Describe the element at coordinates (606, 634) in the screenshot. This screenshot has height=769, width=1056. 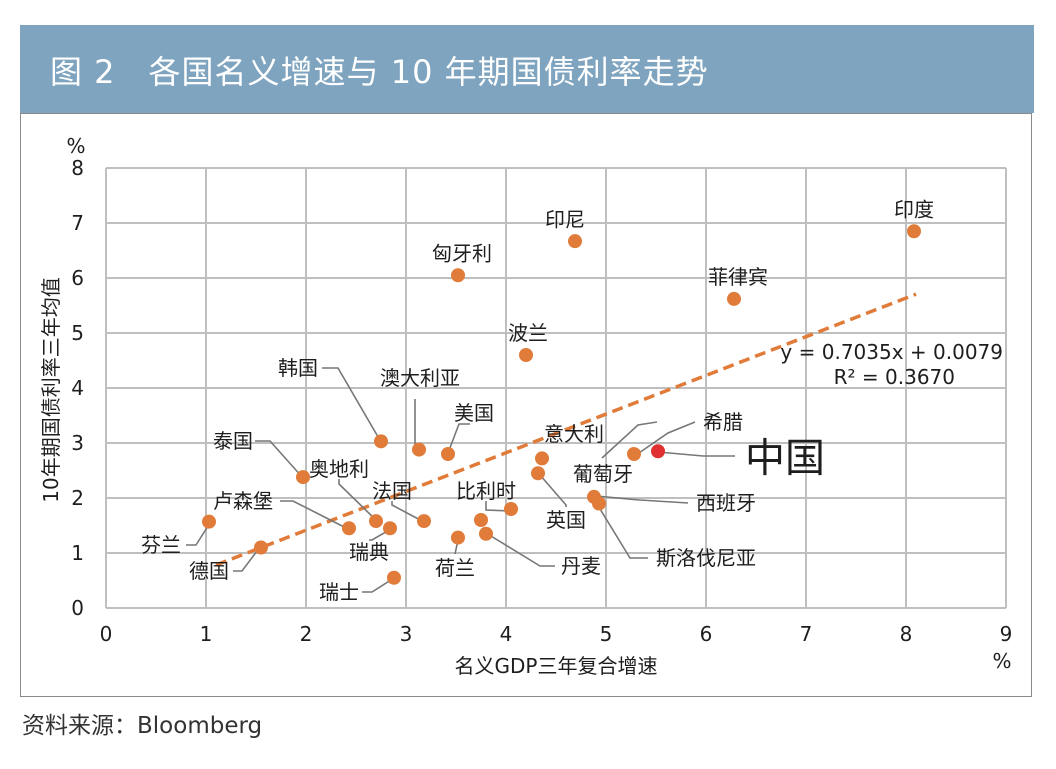
I see `x-tick-label: 5` at that location.